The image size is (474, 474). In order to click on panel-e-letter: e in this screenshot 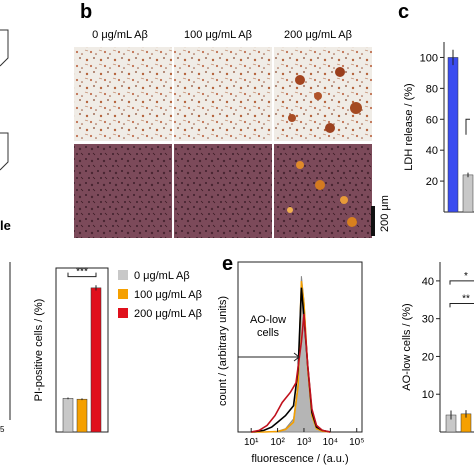, I will do `click(227, 264)`.